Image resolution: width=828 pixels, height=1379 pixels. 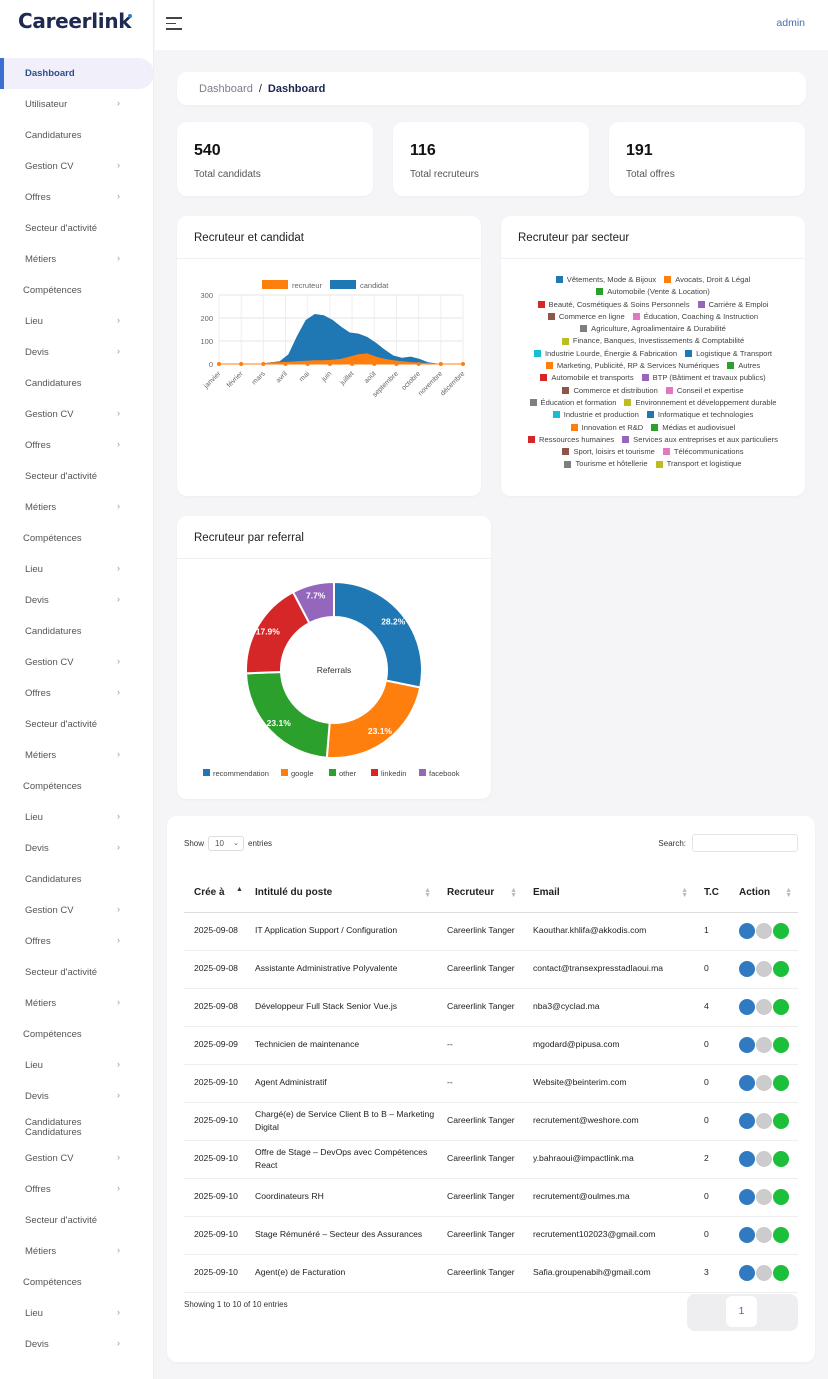 I want to click on page-button: 1, so click(x=741, y=1311).